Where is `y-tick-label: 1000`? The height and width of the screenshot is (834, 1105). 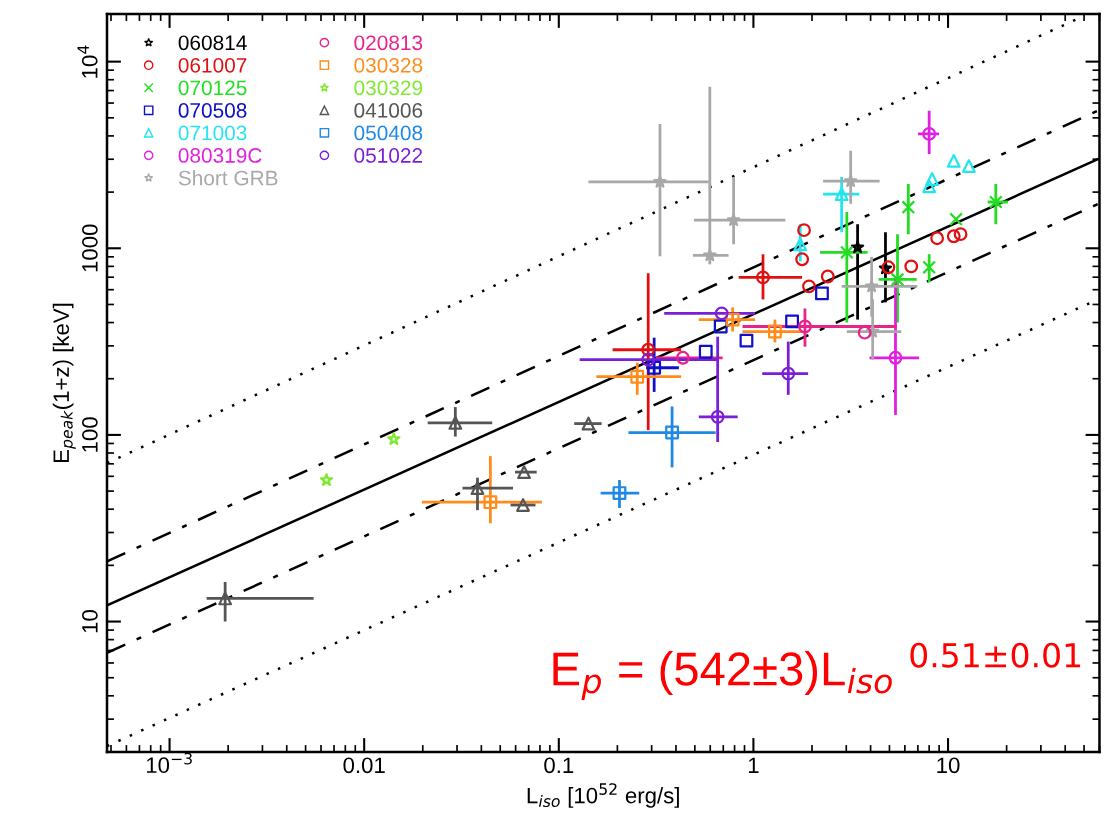
y-tick-label: 1000 is located at coordinates (90, 248).